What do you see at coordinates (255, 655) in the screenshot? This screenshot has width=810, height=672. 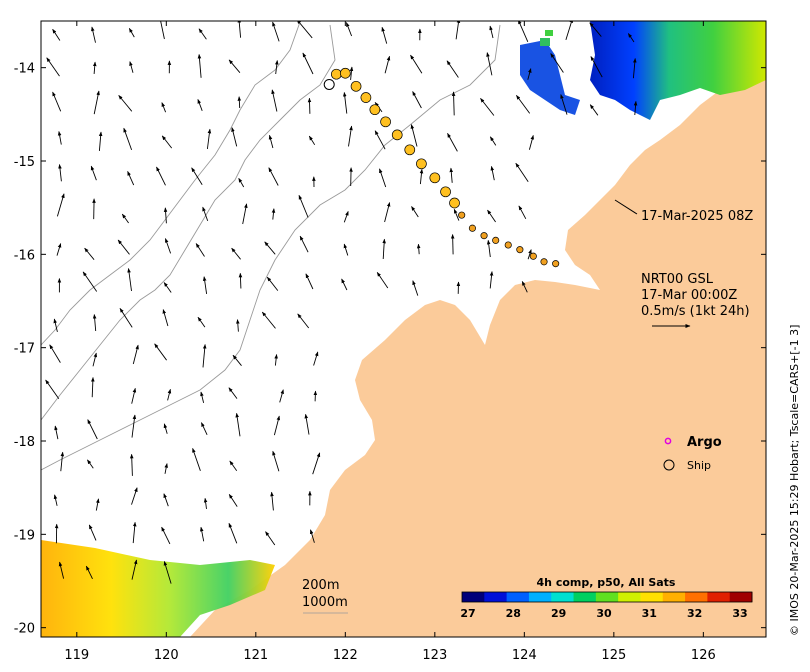 I see `x-tick-label: 121` at bounding box center [255, 655].